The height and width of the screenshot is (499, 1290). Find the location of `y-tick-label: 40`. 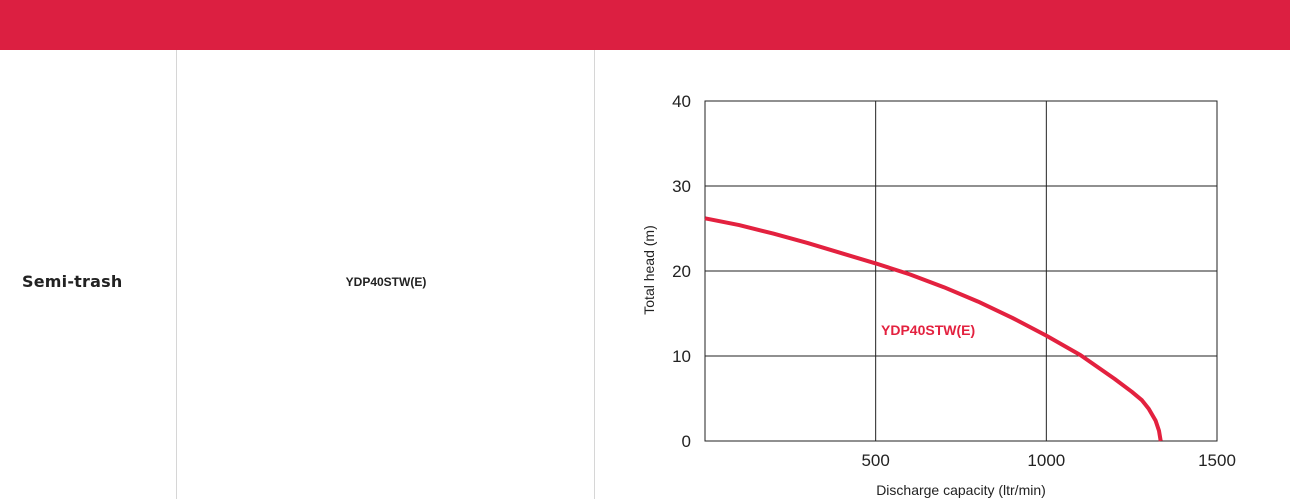

y-tick-label: 40 is located at coordinates (681, 101).